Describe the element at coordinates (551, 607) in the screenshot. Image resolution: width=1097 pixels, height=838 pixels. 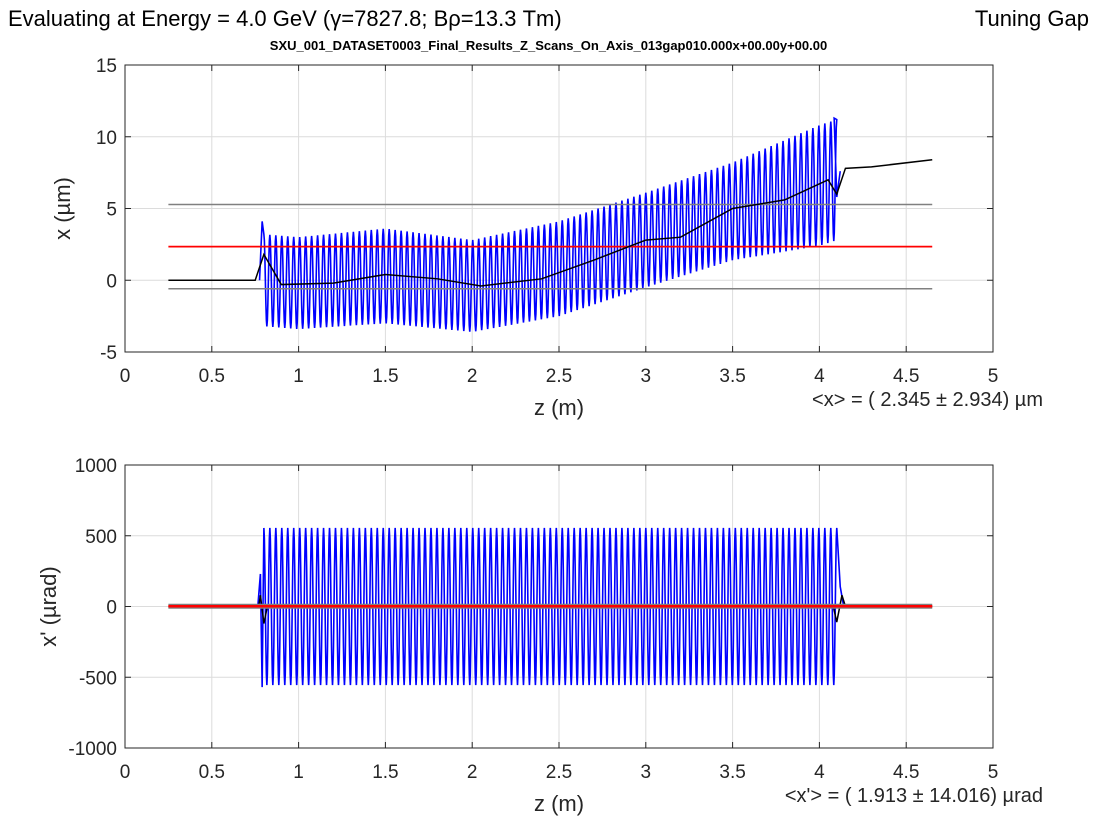
I see `x-prime-signal-series` at that location.